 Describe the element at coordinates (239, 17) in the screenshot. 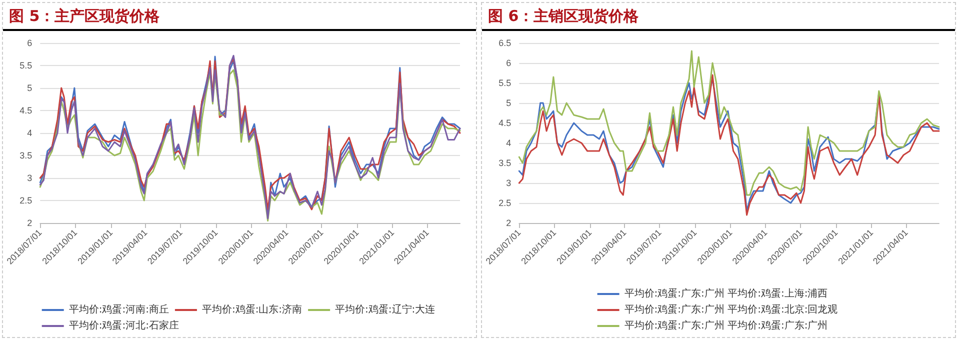

I see `chart-title: 图 5：主产区现货价格` at that location.